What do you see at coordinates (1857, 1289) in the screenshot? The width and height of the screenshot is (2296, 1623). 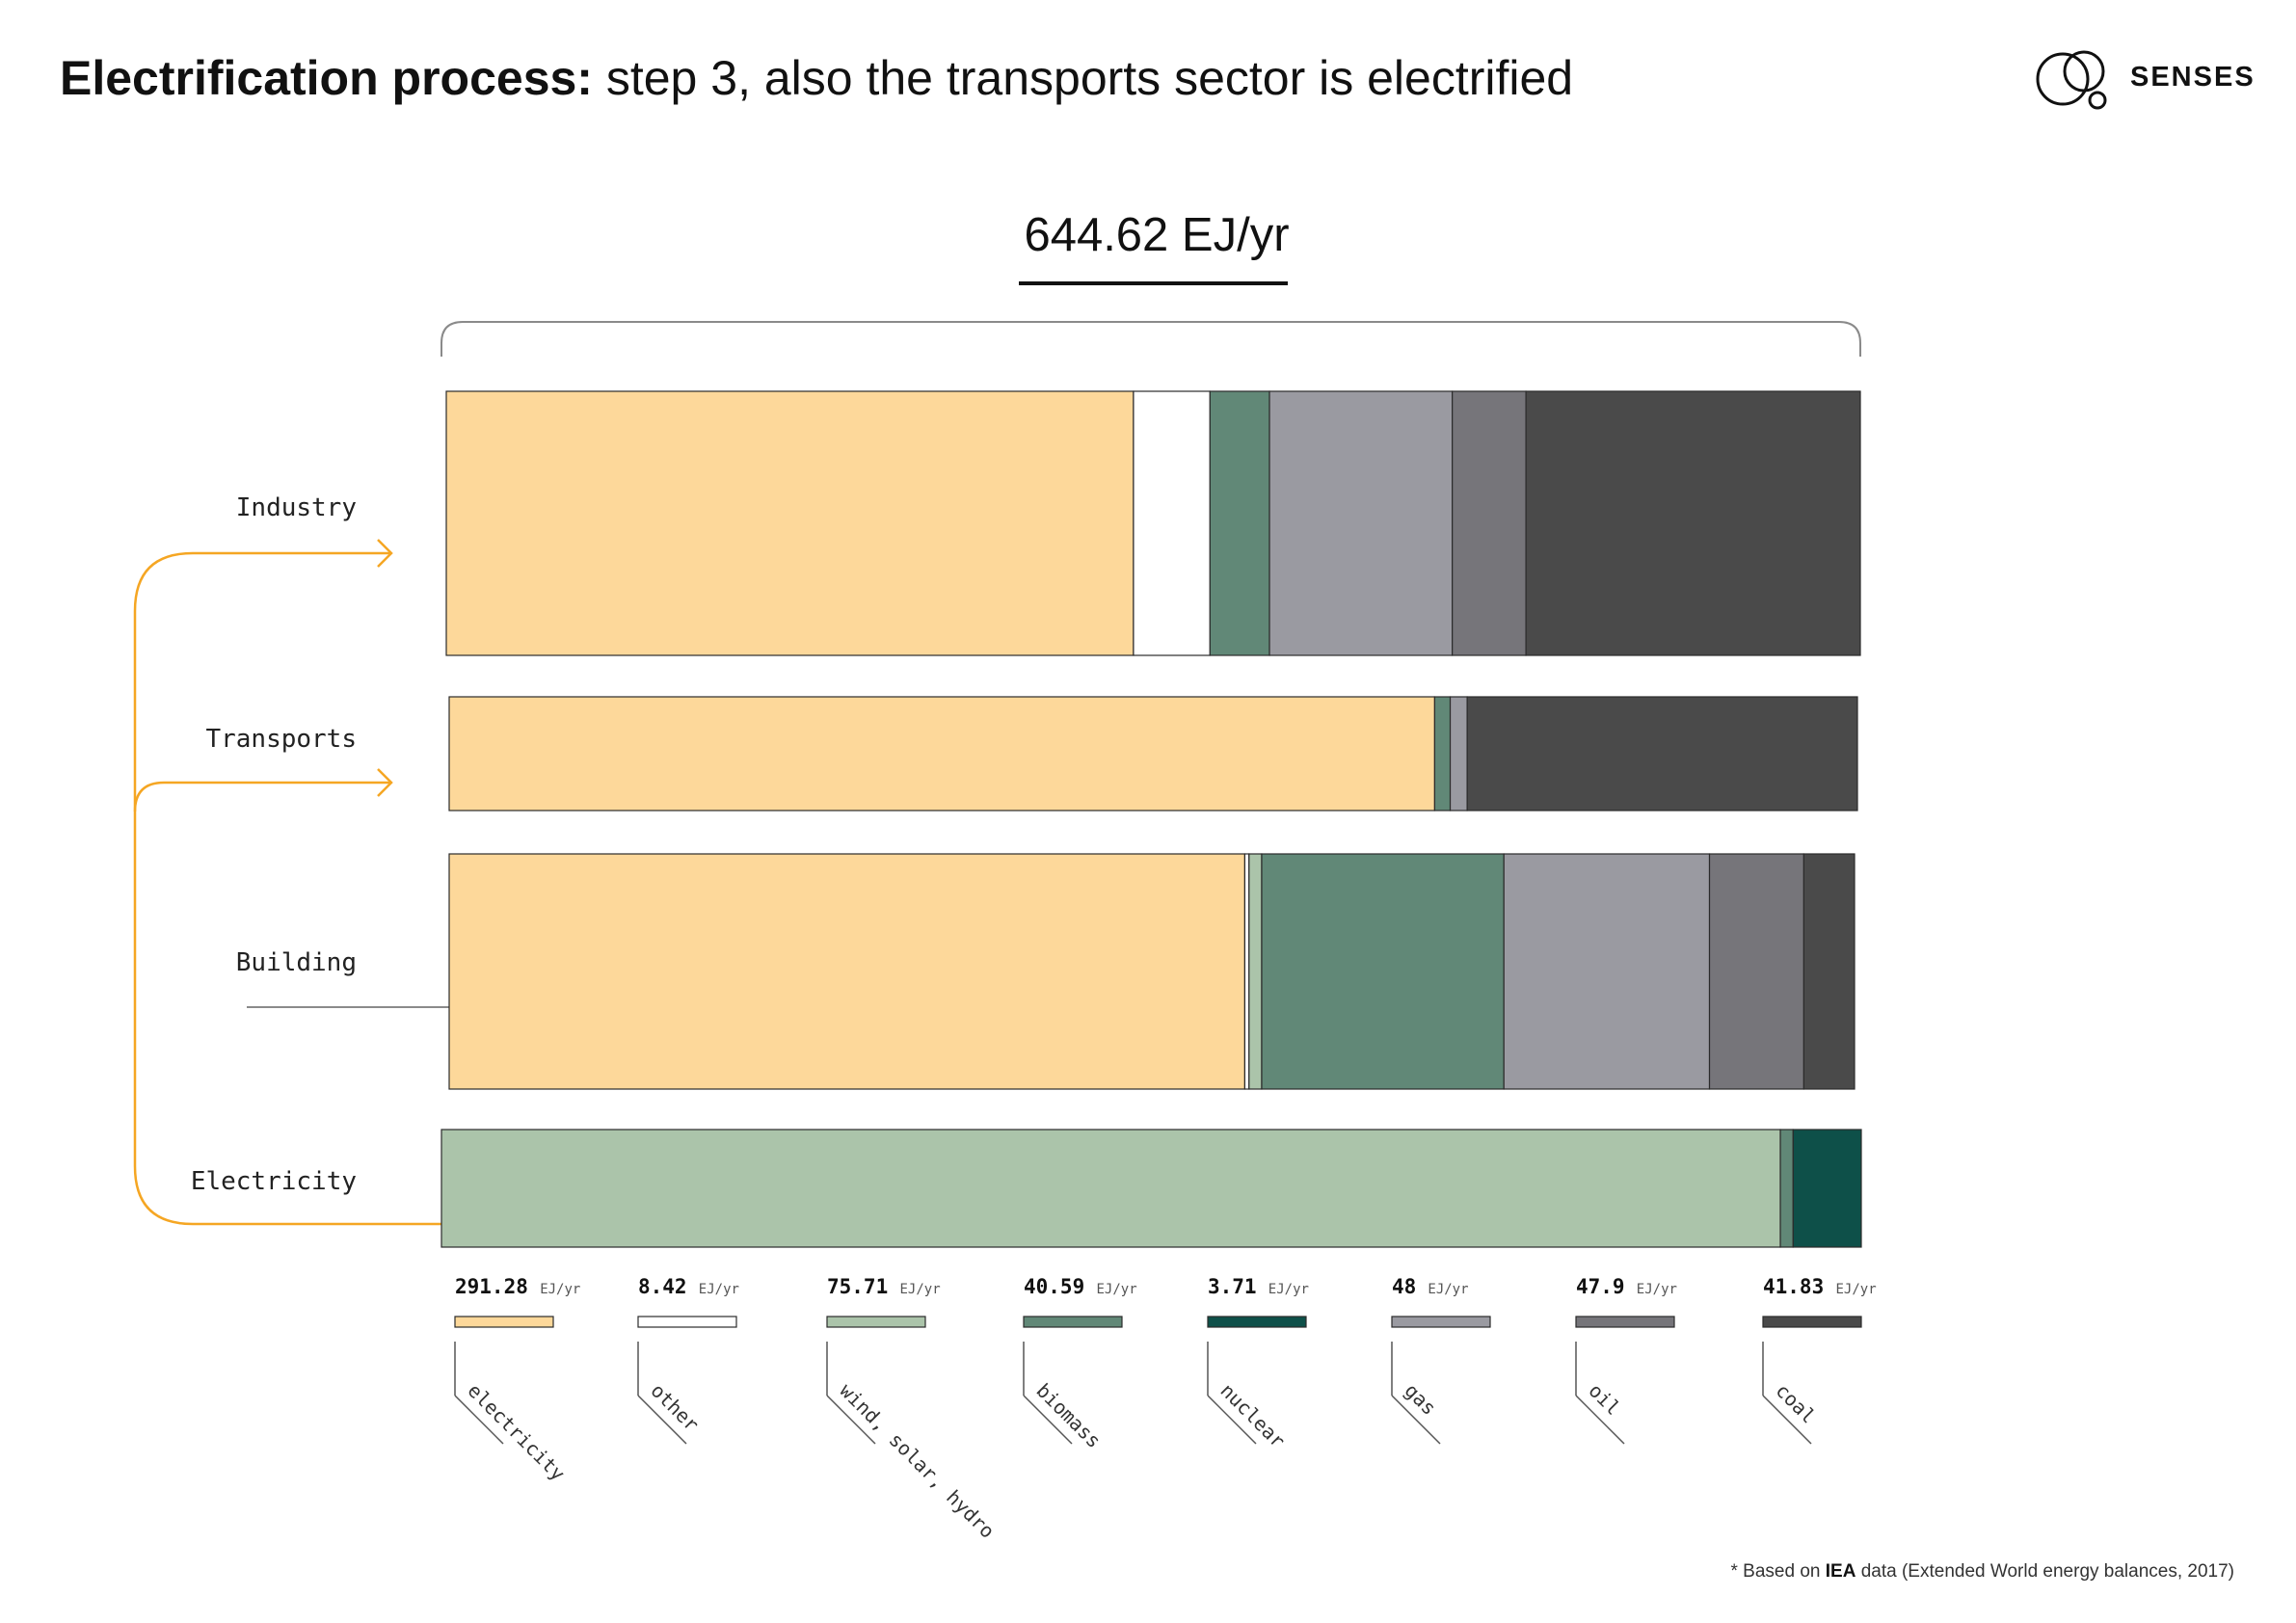 I see `legend-unit-coal: EJ/yr` at bounding box center [1857, 1289].